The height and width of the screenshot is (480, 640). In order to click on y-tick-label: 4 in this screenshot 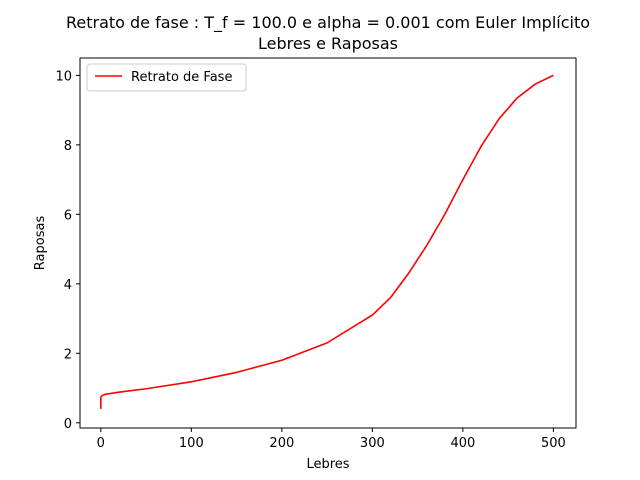, I will do `click(68, 285)`.